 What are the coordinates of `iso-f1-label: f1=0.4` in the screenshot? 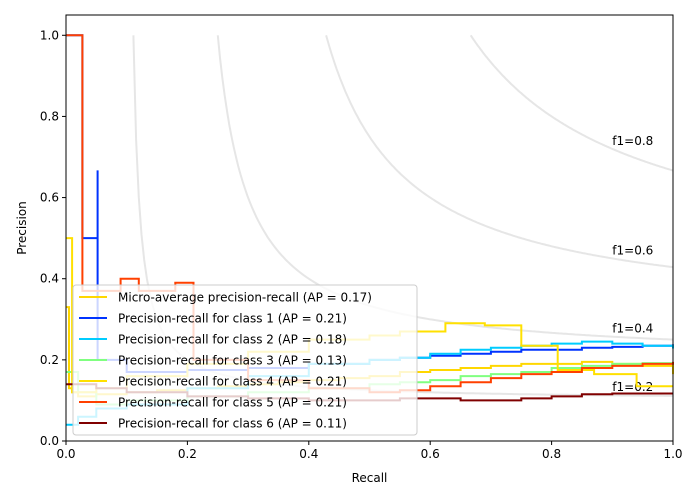 It's located at (632, 329).